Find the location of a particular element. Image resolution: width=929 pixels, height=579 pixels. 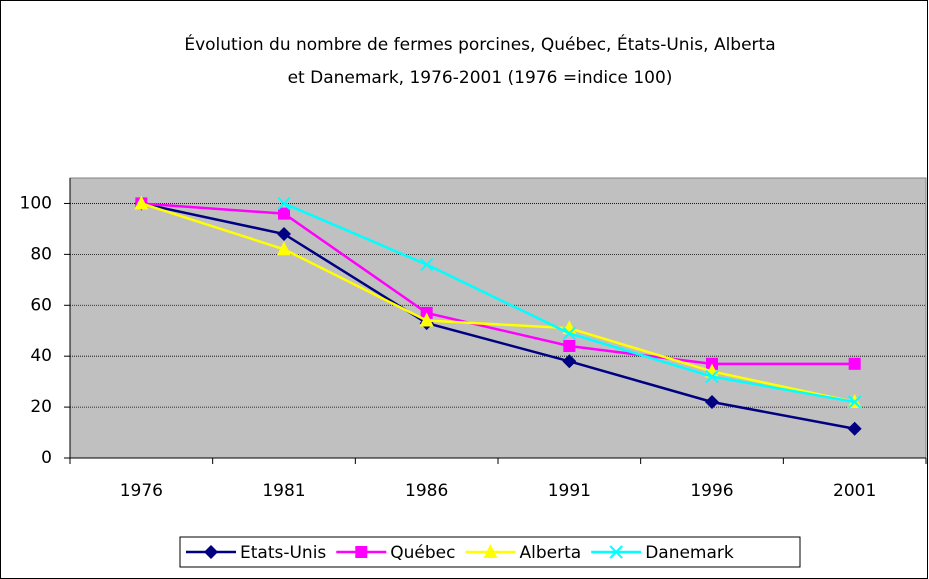

y-tick-label: 100 is located at coordinates (36, 203).